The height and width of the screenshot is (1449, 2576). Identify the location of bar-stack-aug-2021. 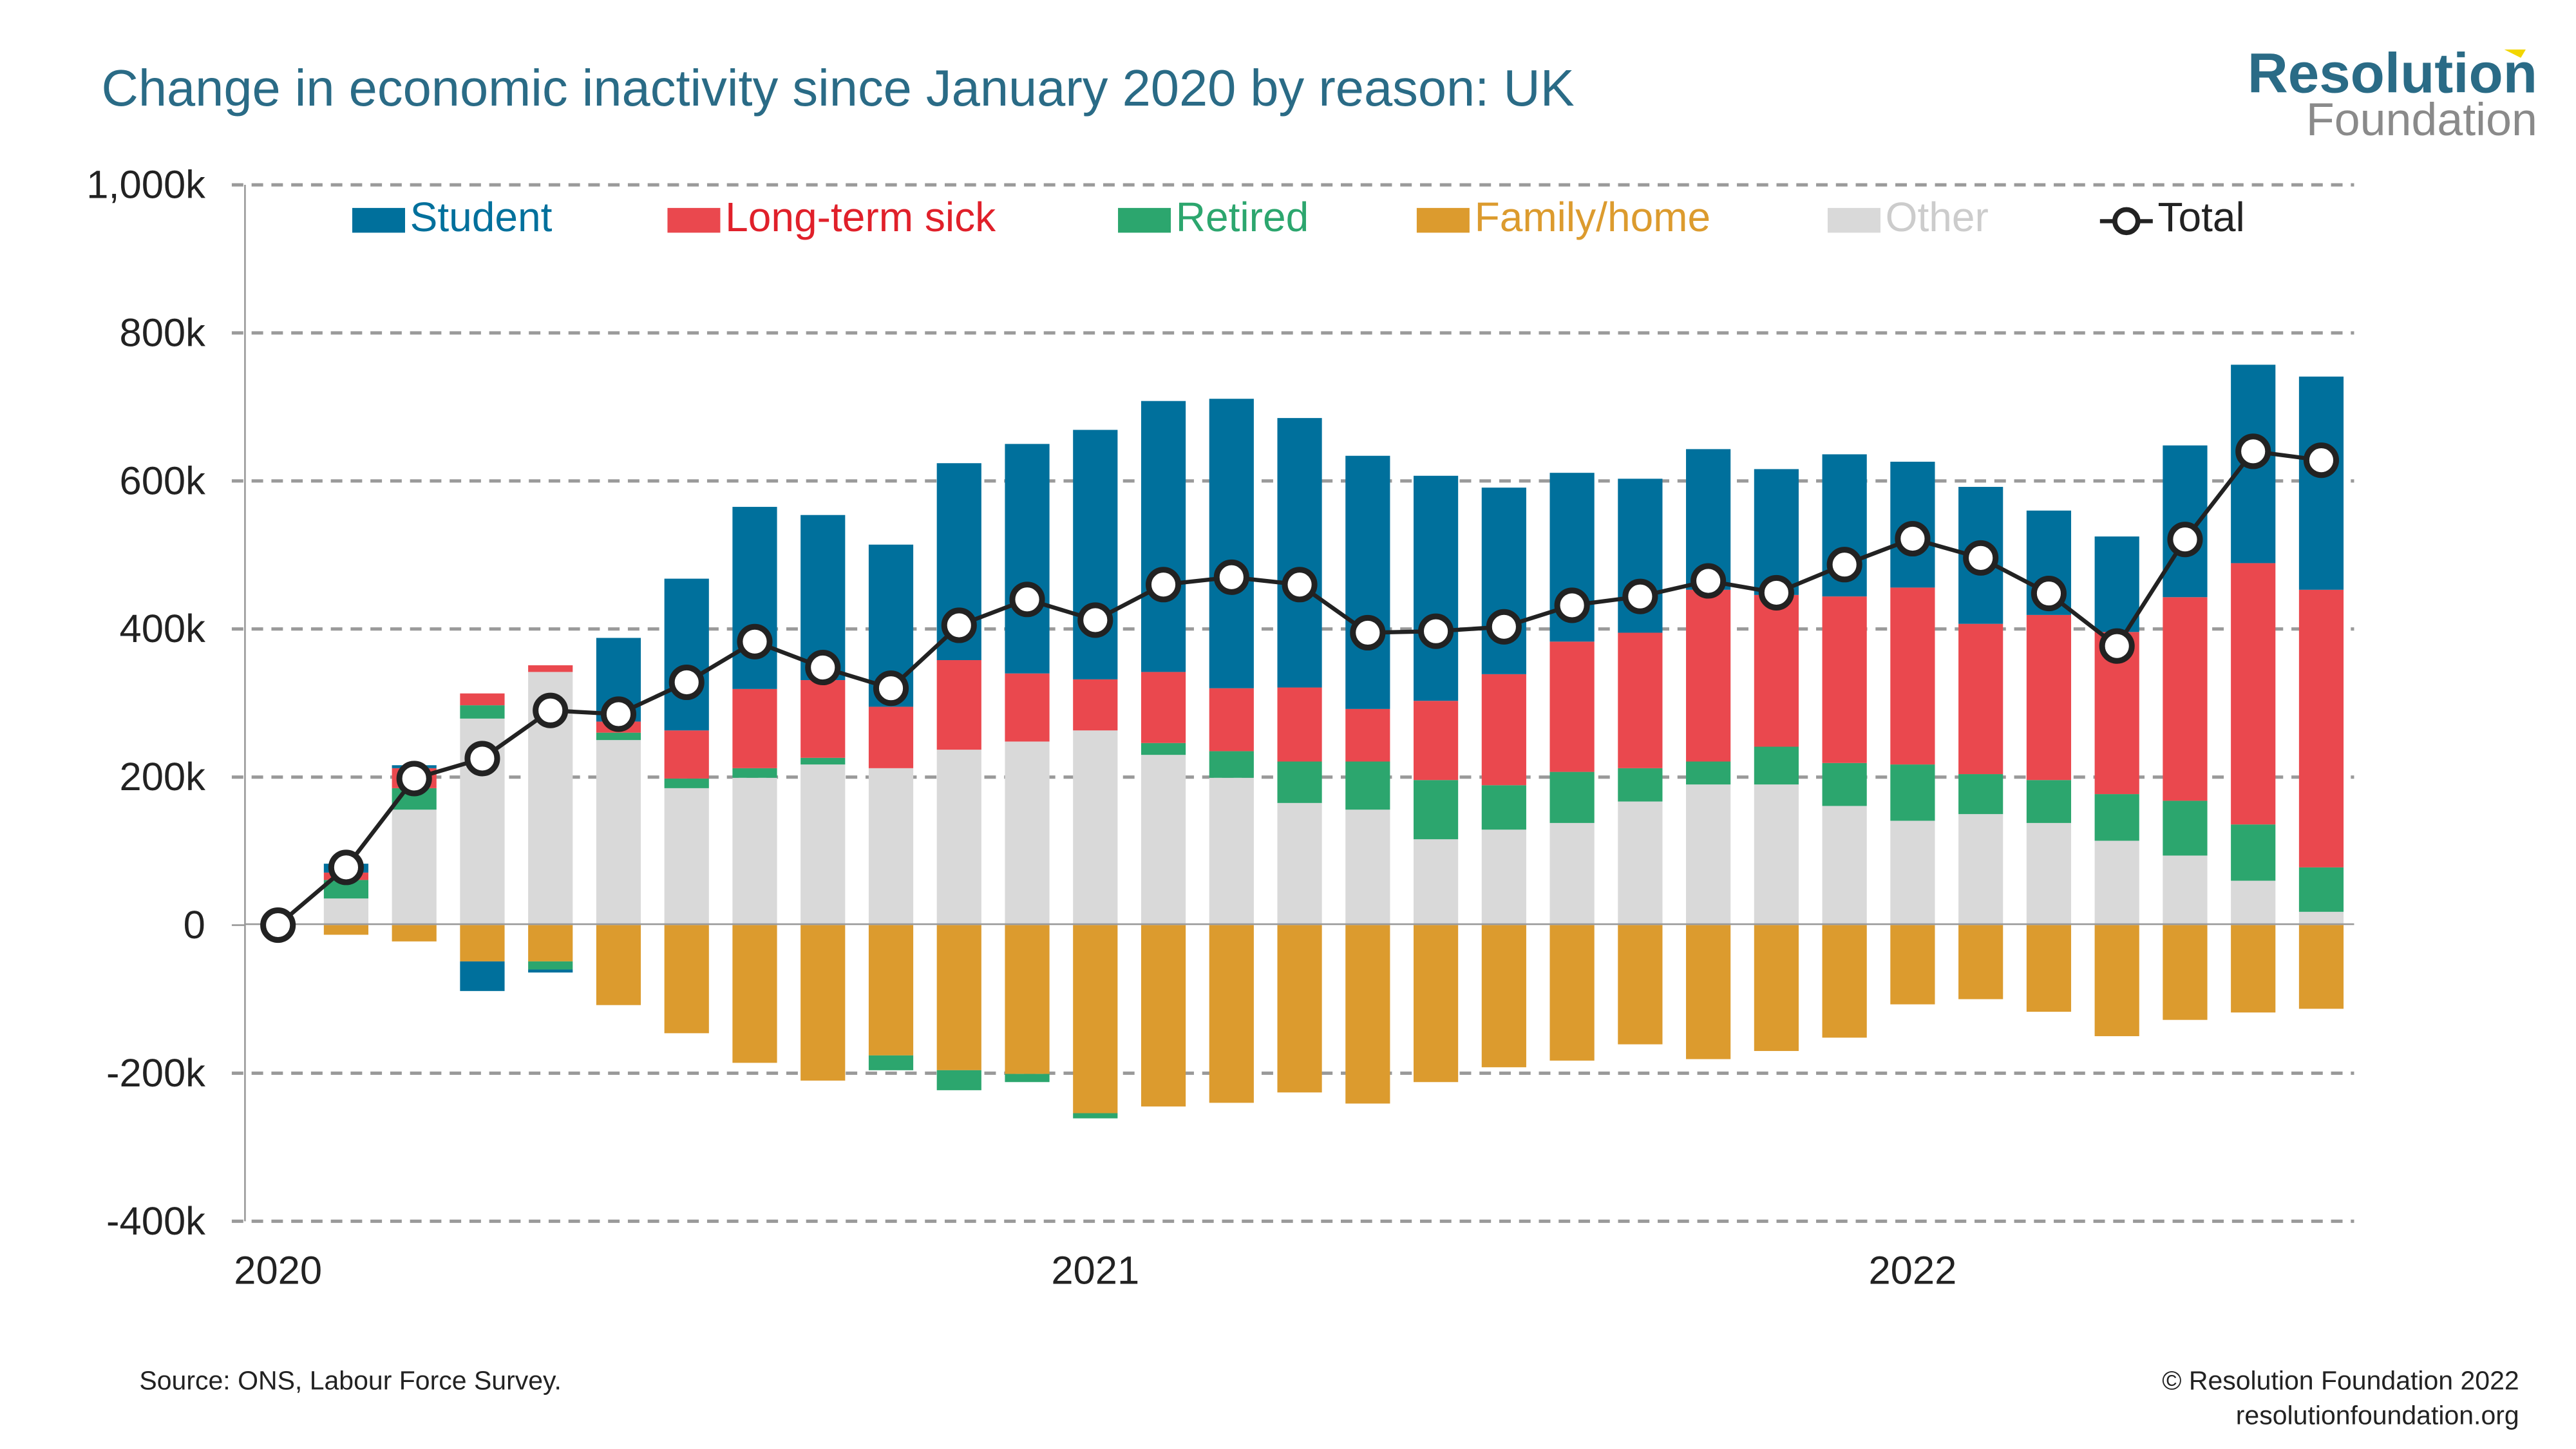
(1572, 767).